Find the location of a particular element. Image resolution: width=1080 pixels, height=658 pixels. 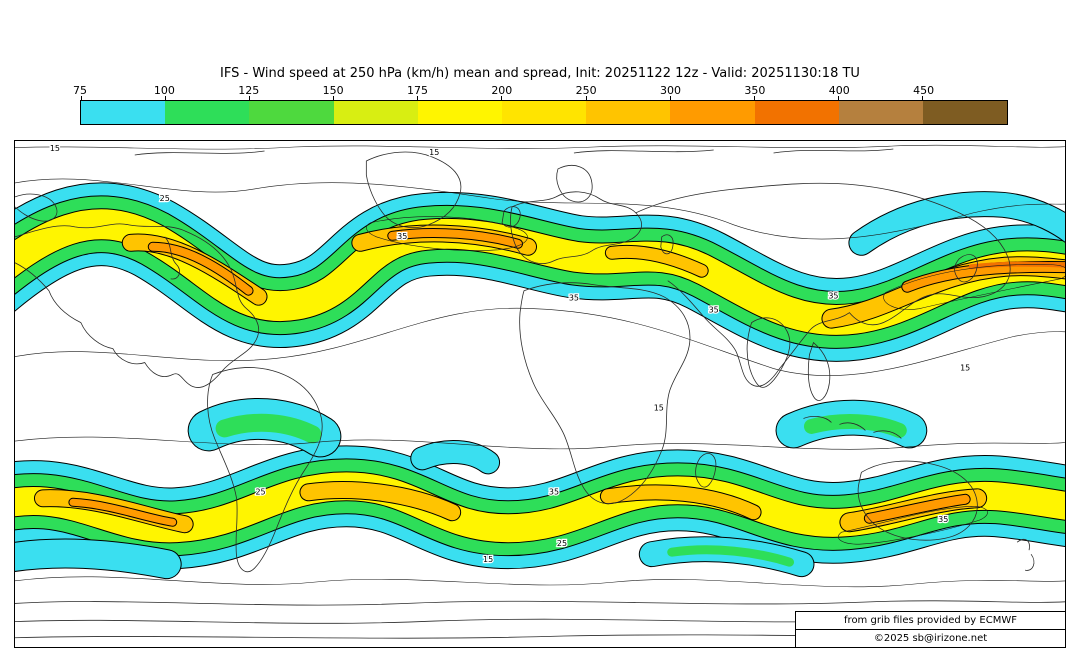

colorbar-labels: 75 100 125 150 175 200 250 300 350 400 450 is located at coordinates (540, 90).